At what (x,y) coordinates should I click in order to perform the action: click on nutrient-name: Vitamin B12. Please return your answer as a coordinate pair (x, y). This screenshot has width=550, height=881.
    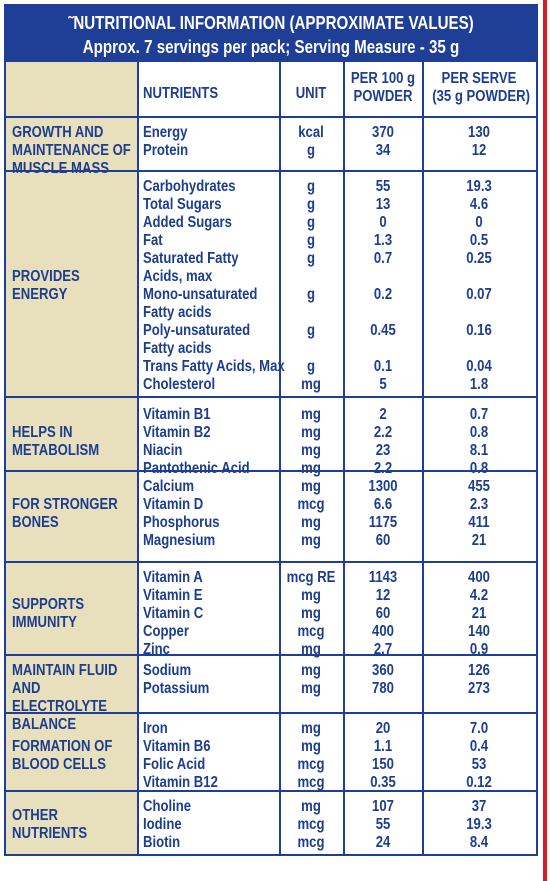
    Looking at the image, I should click on (180, 782).